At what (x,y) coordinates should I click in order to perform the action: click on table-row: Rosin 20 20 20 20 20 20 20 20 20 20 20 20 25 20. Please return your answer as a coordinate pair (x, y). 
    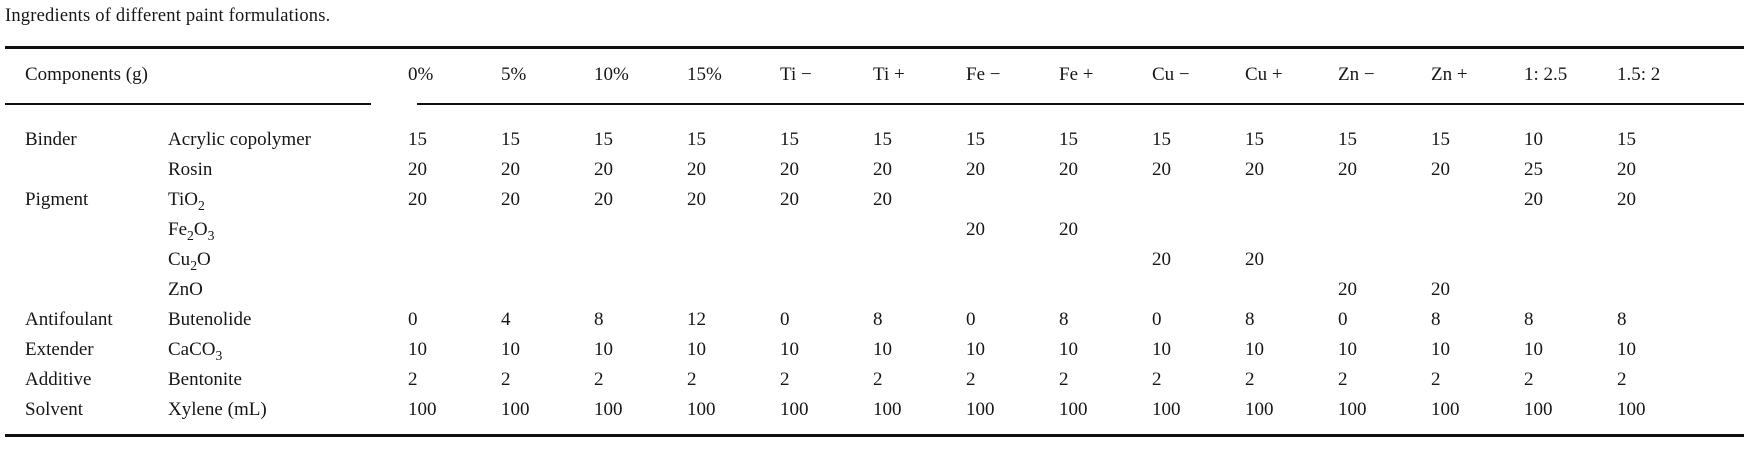
    Looking at the image, I should click on (875, 170).